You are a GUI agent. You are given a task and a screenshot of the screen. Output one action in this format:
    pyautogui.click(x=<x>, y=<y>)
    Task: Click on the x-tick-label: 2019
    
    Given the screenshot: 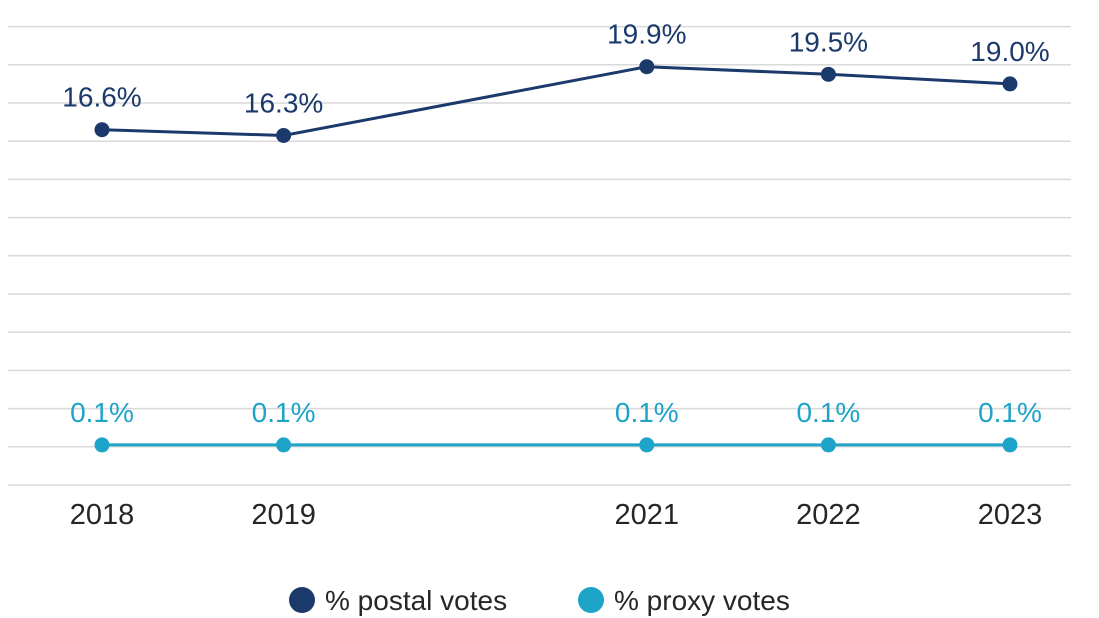 What is the action you would take?
    pyautogui.click(x=283, y=515)
    